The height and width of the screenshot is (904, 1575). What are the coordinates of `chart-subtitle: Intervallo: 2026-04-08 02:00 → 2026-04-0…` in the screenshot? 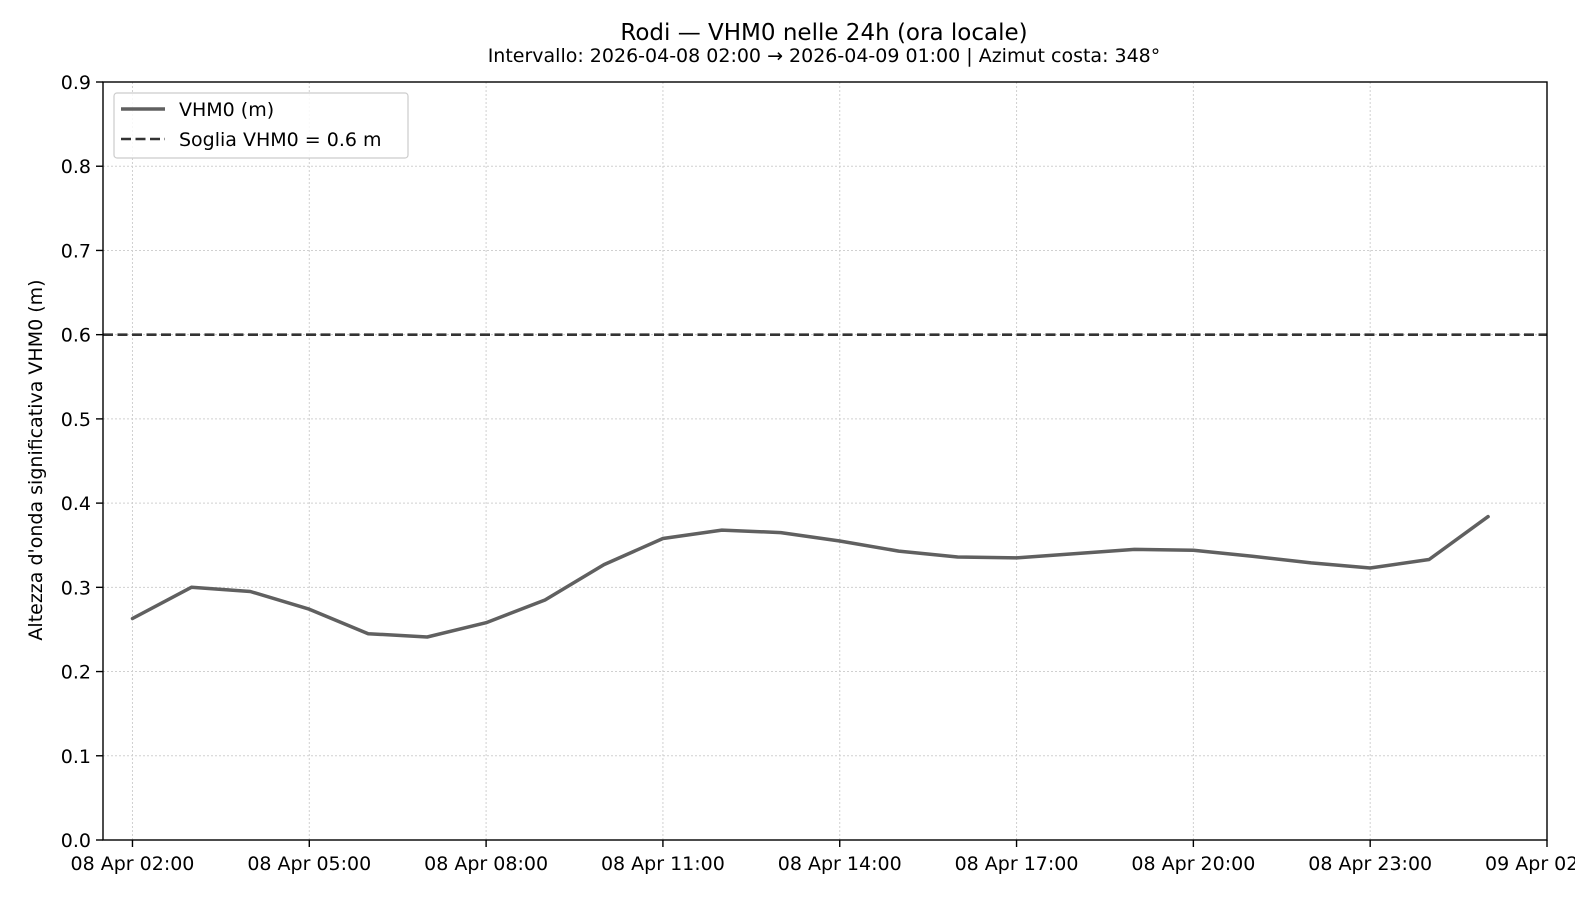 It's located at (824, 56).